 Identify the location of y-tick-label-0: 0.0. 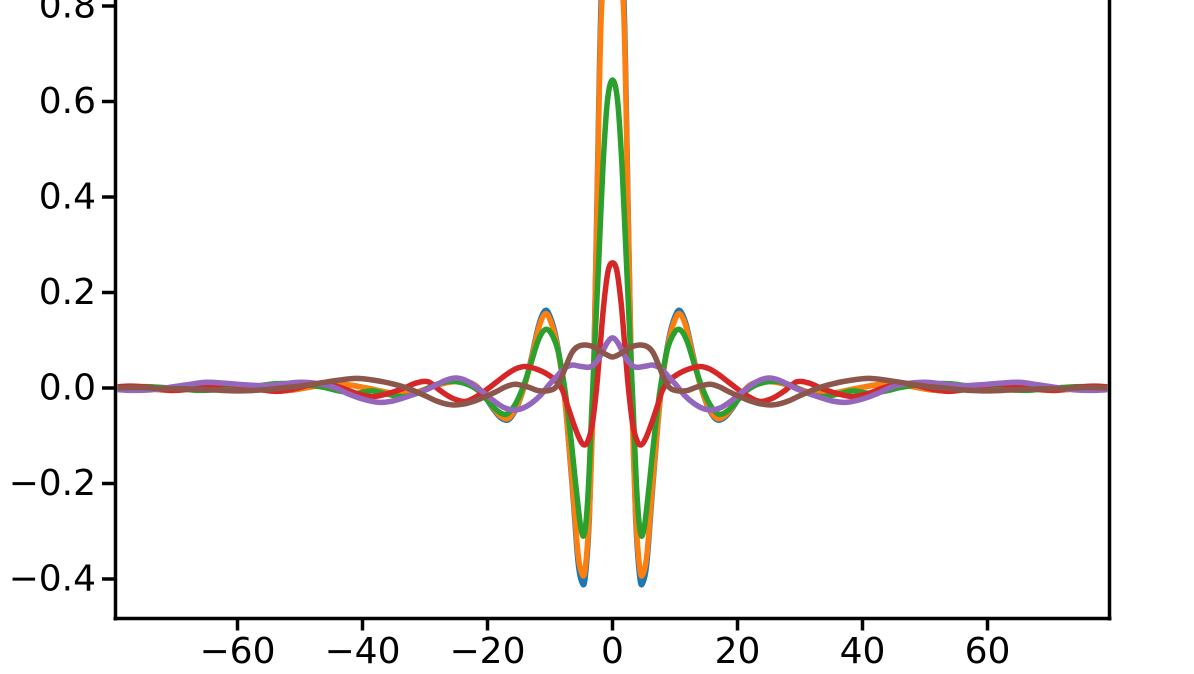
(67, 388).